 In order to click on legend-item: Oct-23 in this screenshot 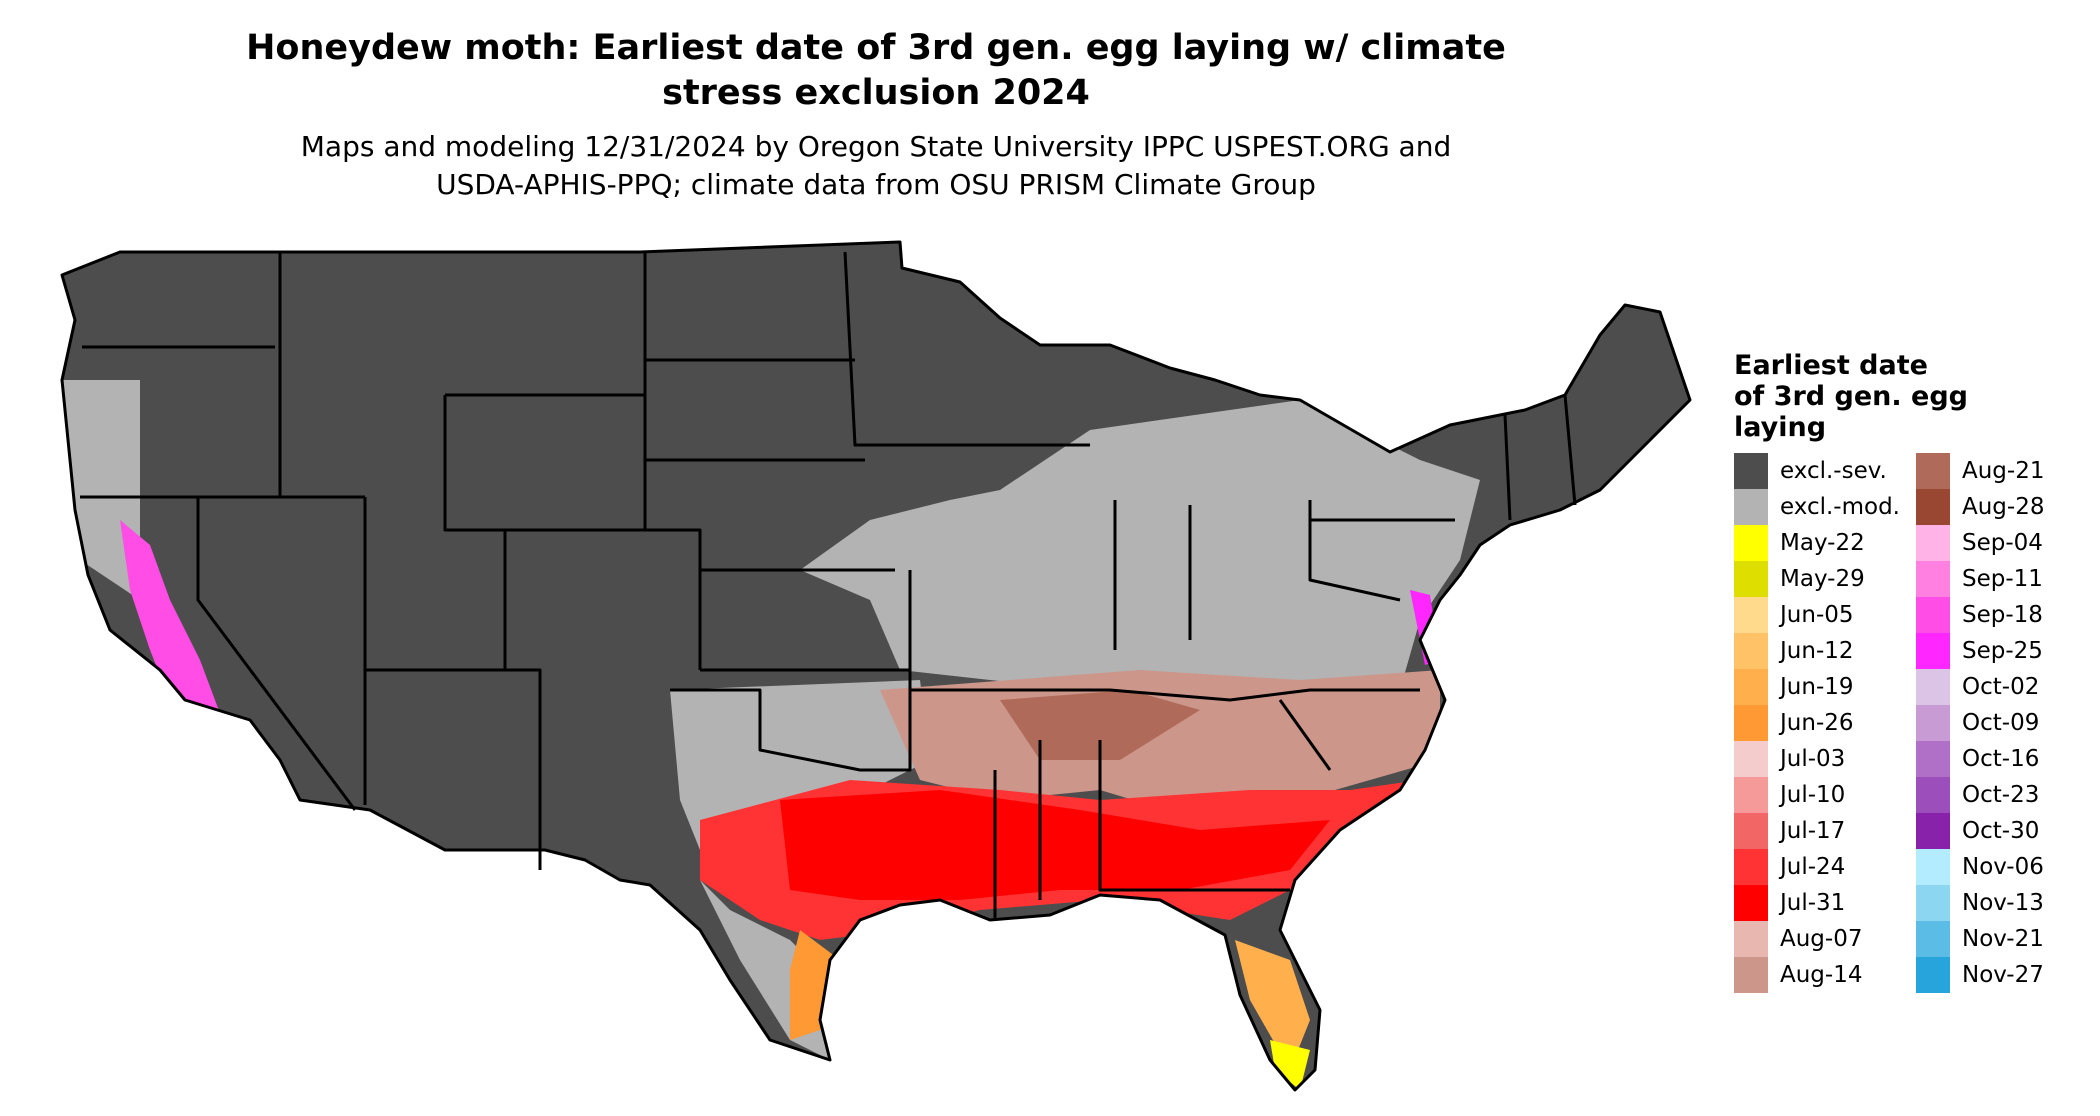, I will do `click(1980, 795)`.